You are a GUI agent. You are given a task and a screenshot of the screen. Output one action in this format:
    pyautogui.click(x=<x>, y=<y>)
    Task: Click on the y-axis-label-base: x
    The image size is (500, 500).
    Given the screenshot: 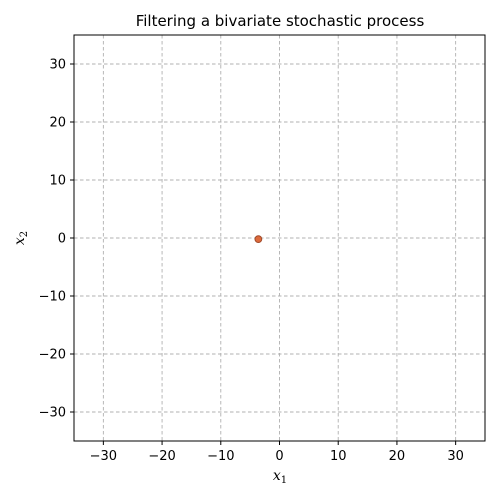 What is the action you would take?
    pyautogui.click(x=20, y=241)
    